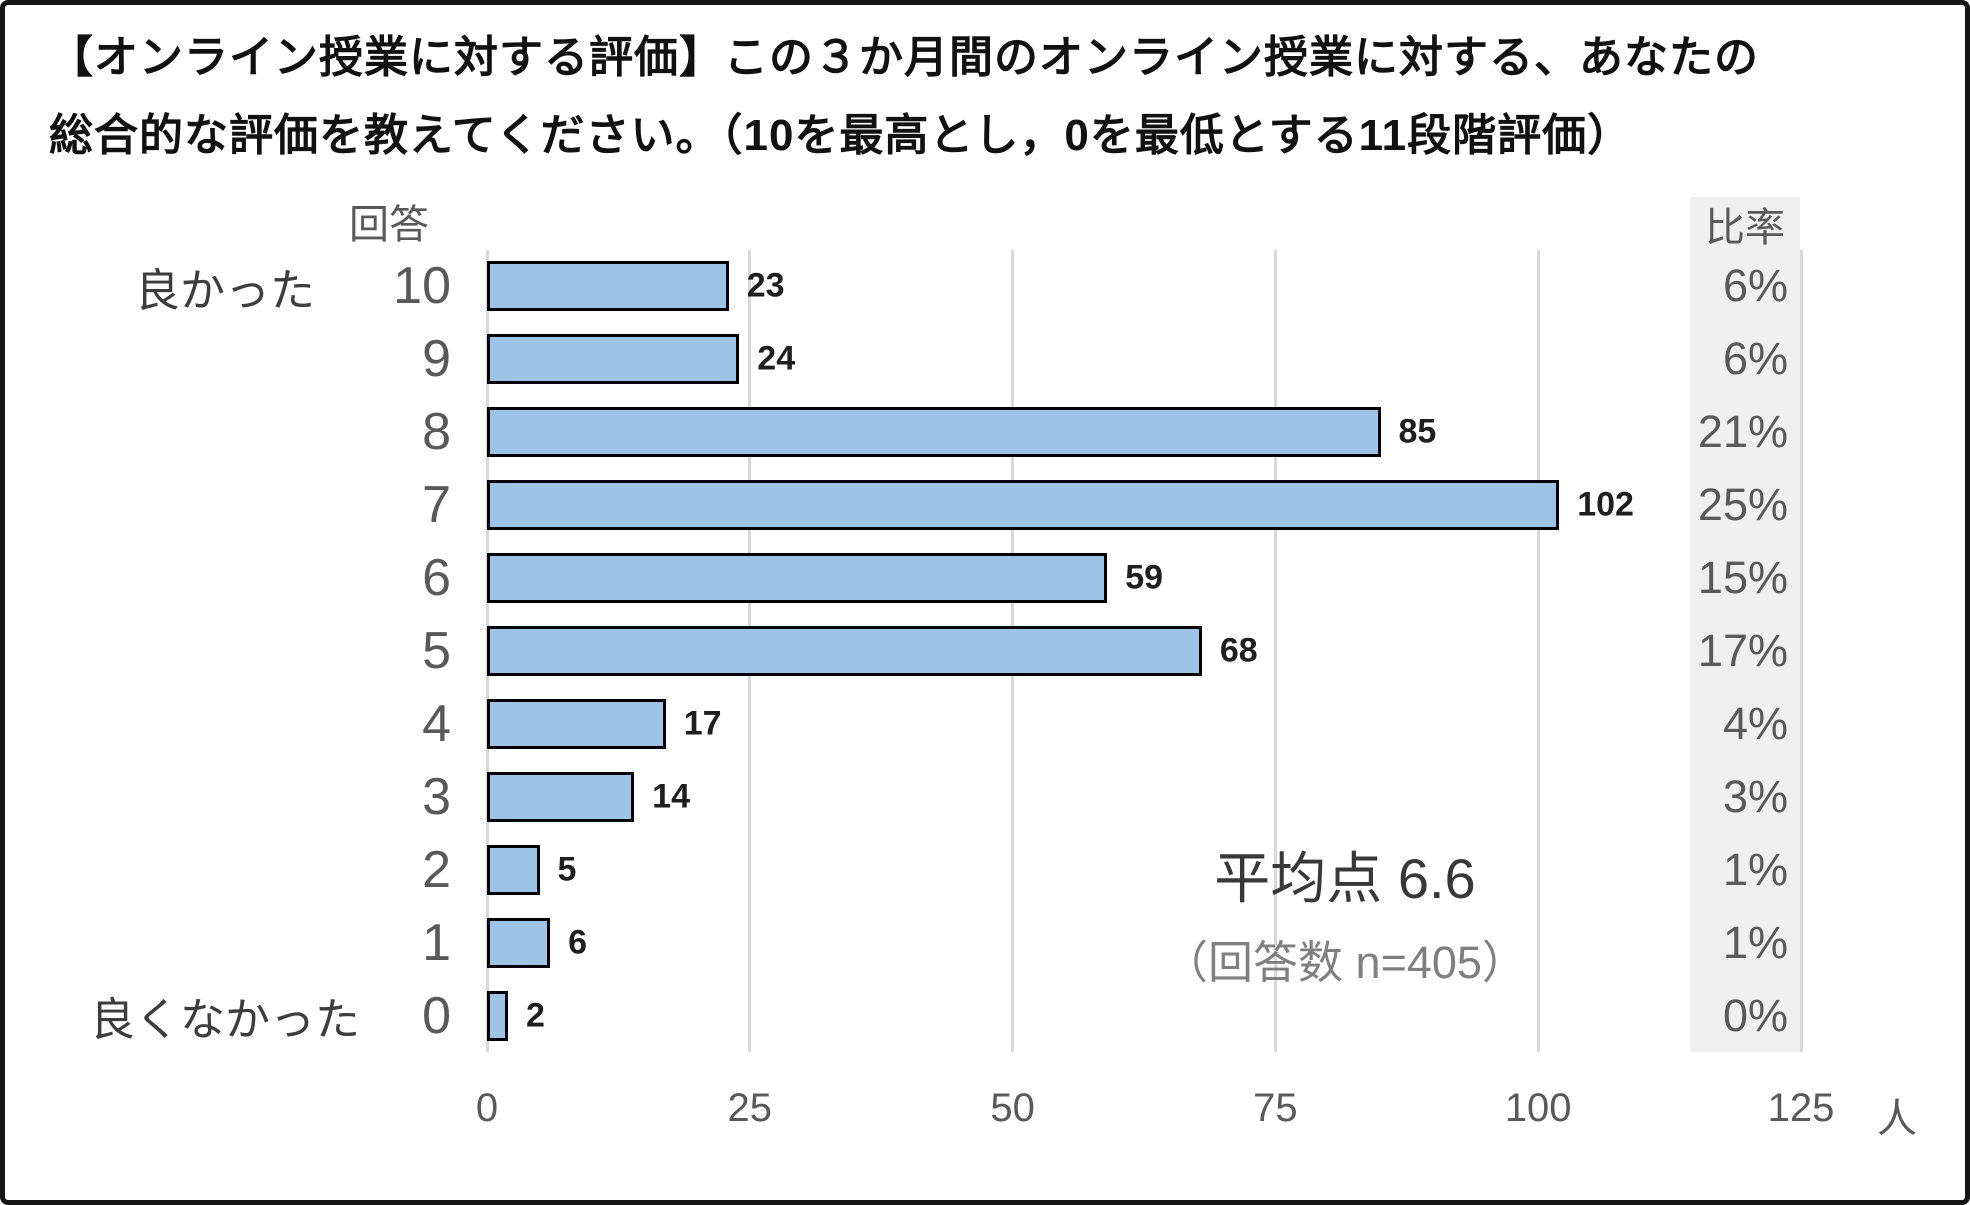  What do you see at coordinates (1897, 1119) in the screenshot?
I see `x-axis-unit-label: 人` at bounding box center [1897, 1119].